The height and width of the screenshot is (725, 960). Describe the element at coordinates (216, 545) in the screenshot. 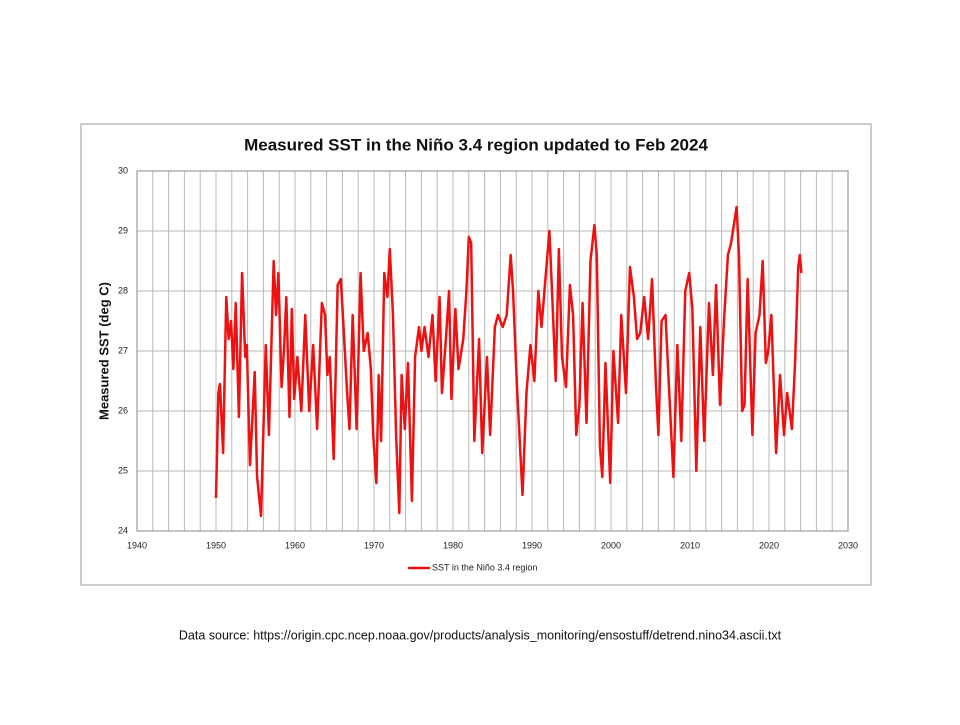

I see `x-tick-label: 1950` at that location.